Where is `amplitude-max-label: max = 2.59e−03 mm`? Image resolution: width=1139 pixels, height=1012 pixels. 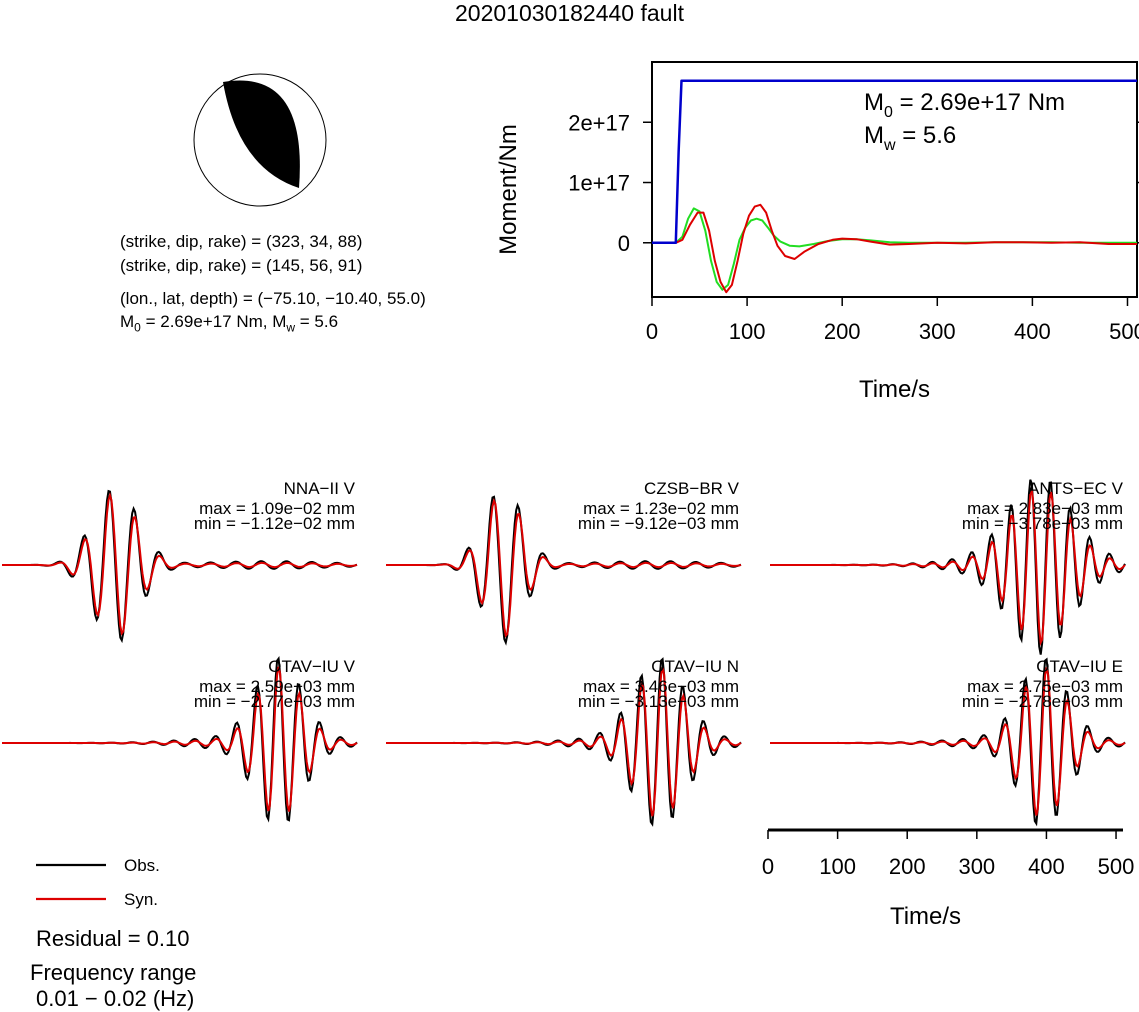 amplitude-max-label: max = 2.59e−03 mm is located at coordinates (277, 686).